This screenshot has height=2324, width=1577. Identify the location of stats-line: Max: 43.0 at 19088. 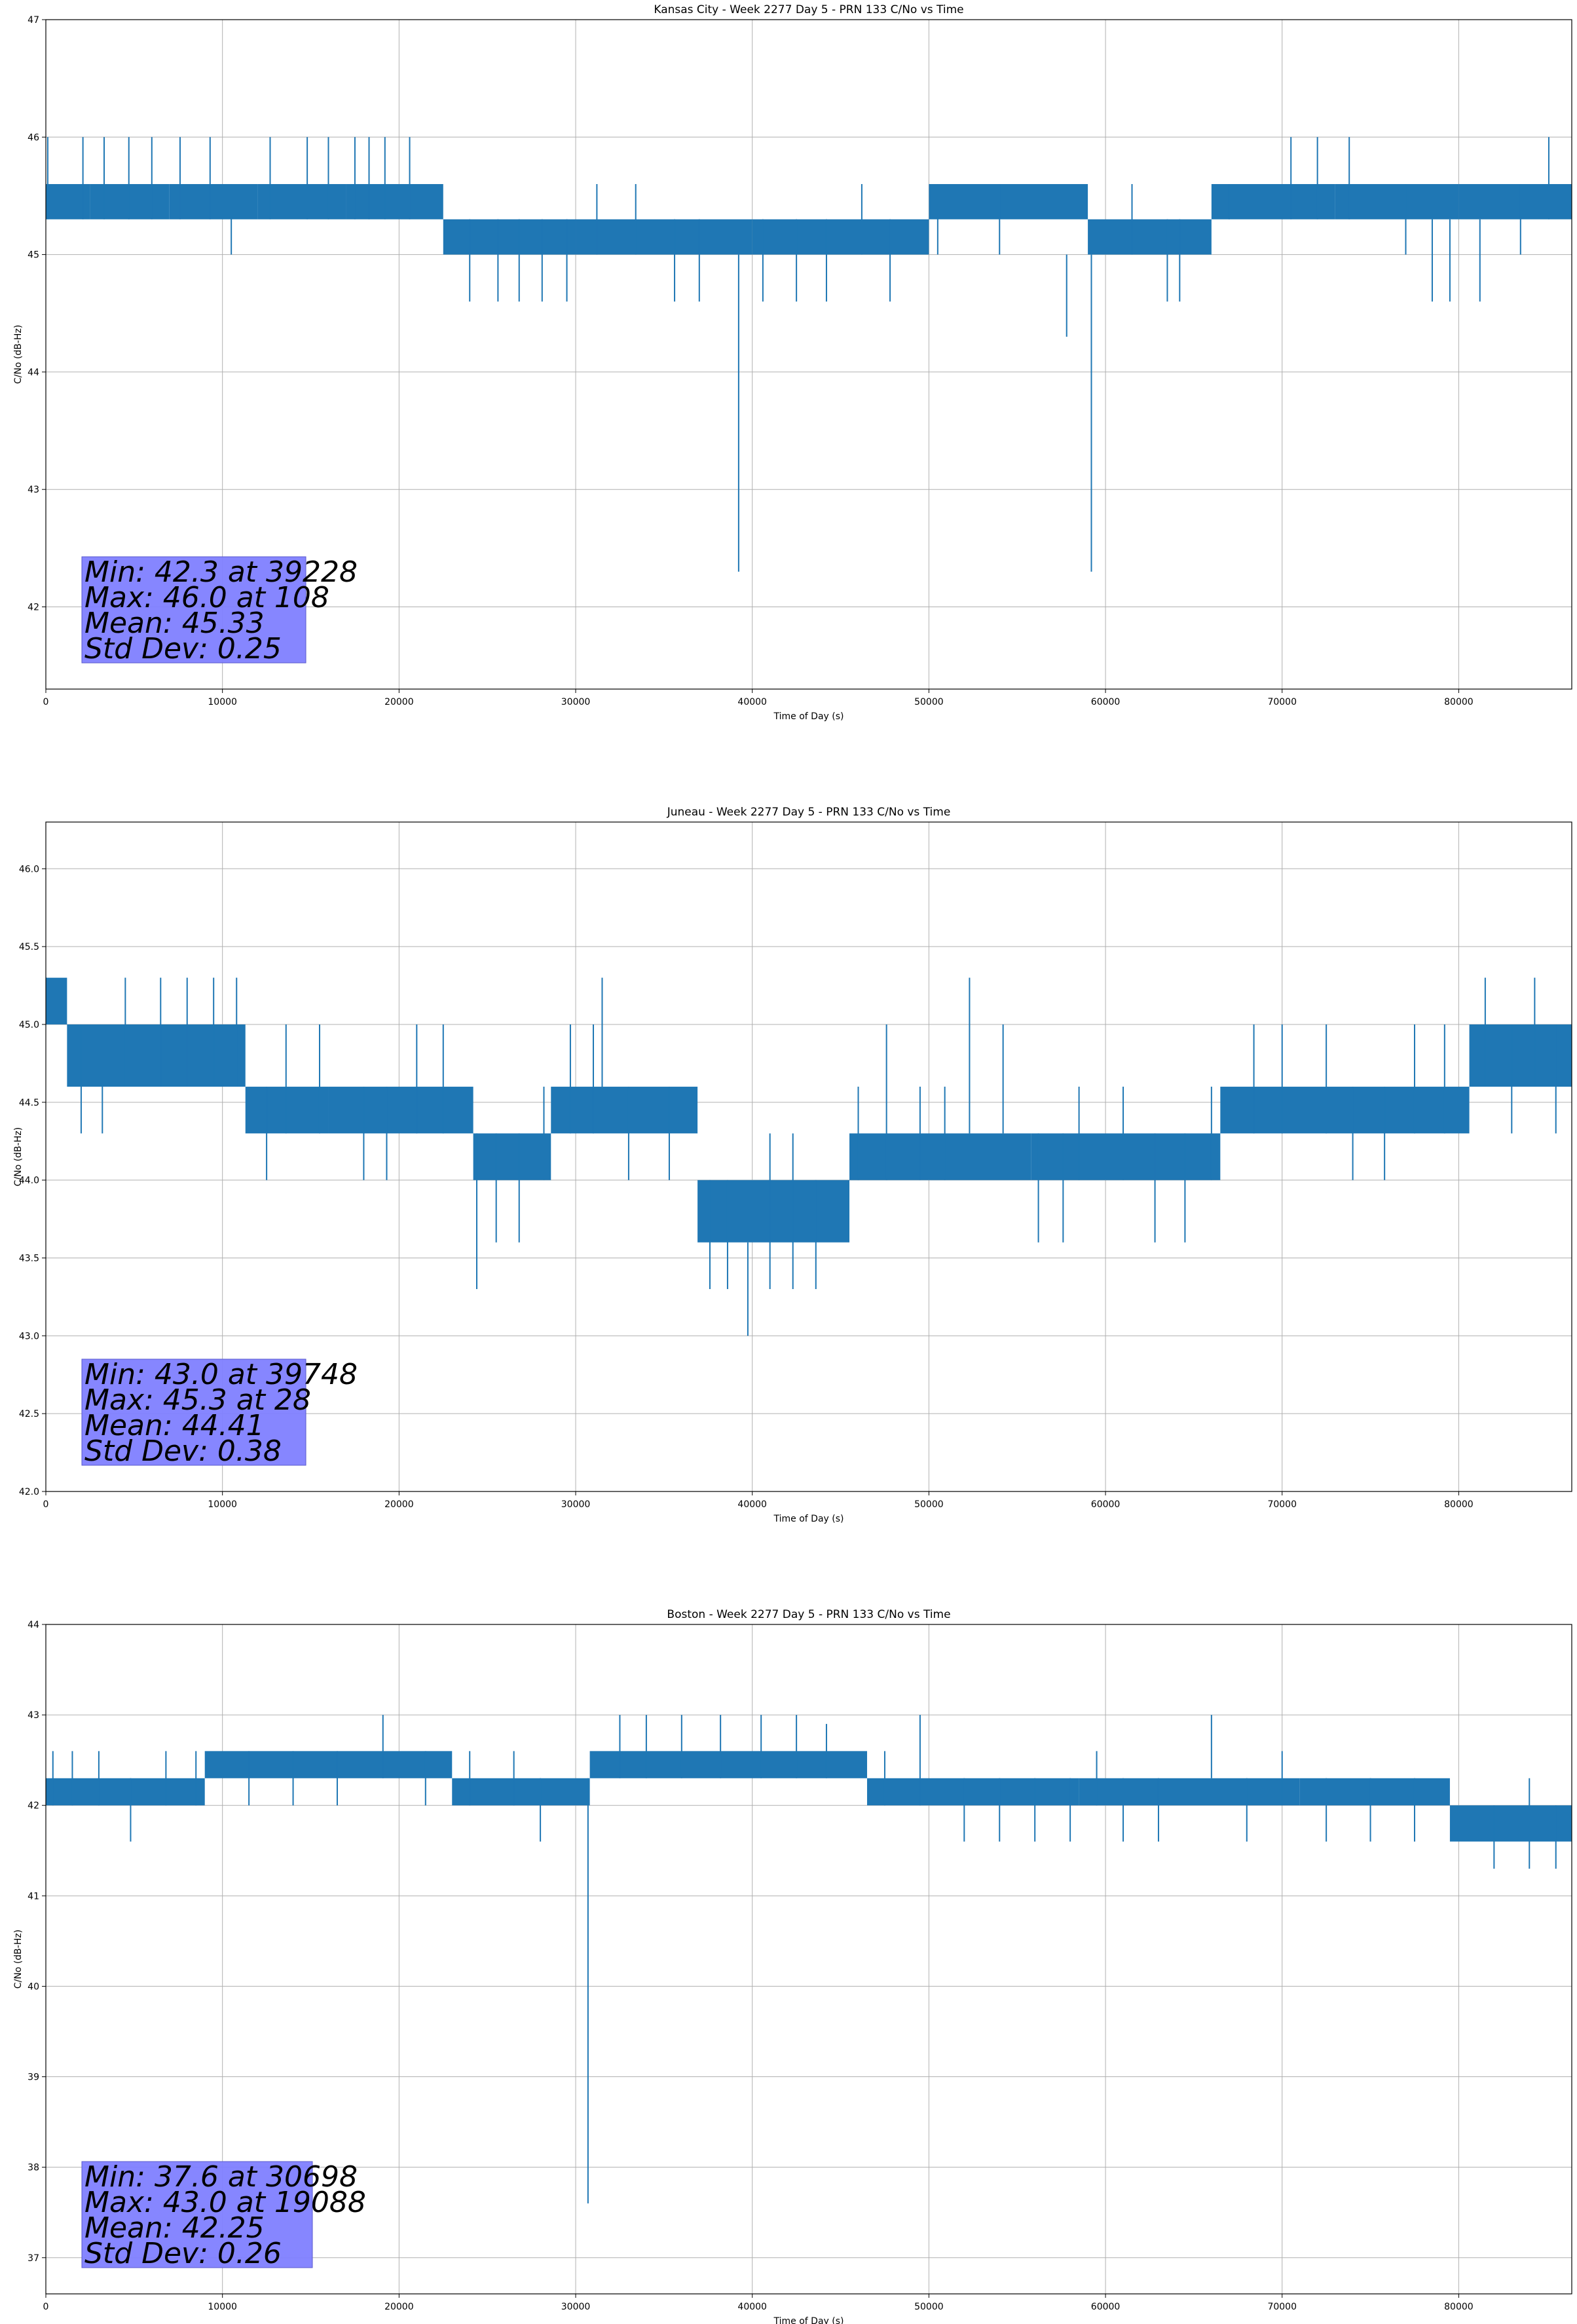
(225, 2202).